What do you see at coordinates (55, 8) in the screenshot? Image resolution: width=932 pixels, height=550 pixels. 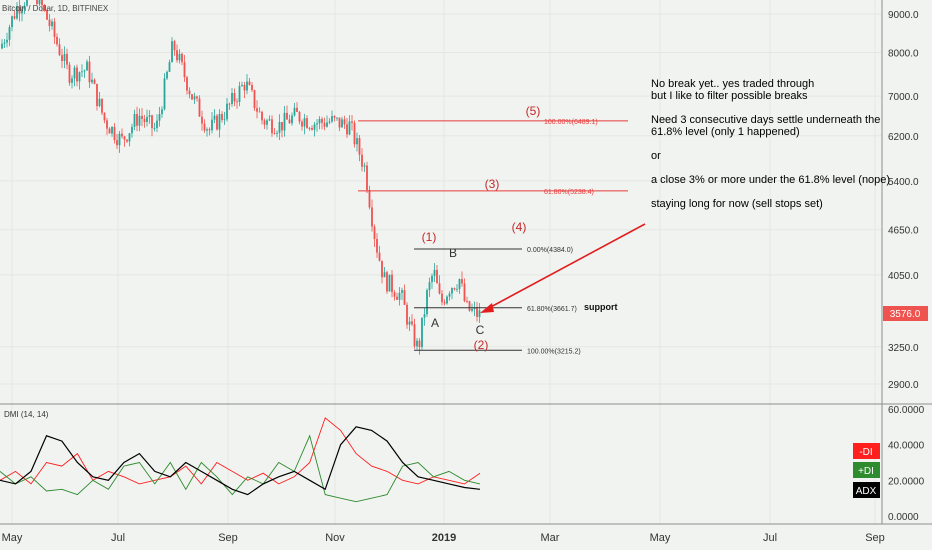 I see `symbol-header: Bitcoin / Dollar, 1D, BITFINEX` at bounding box center [55, 8].